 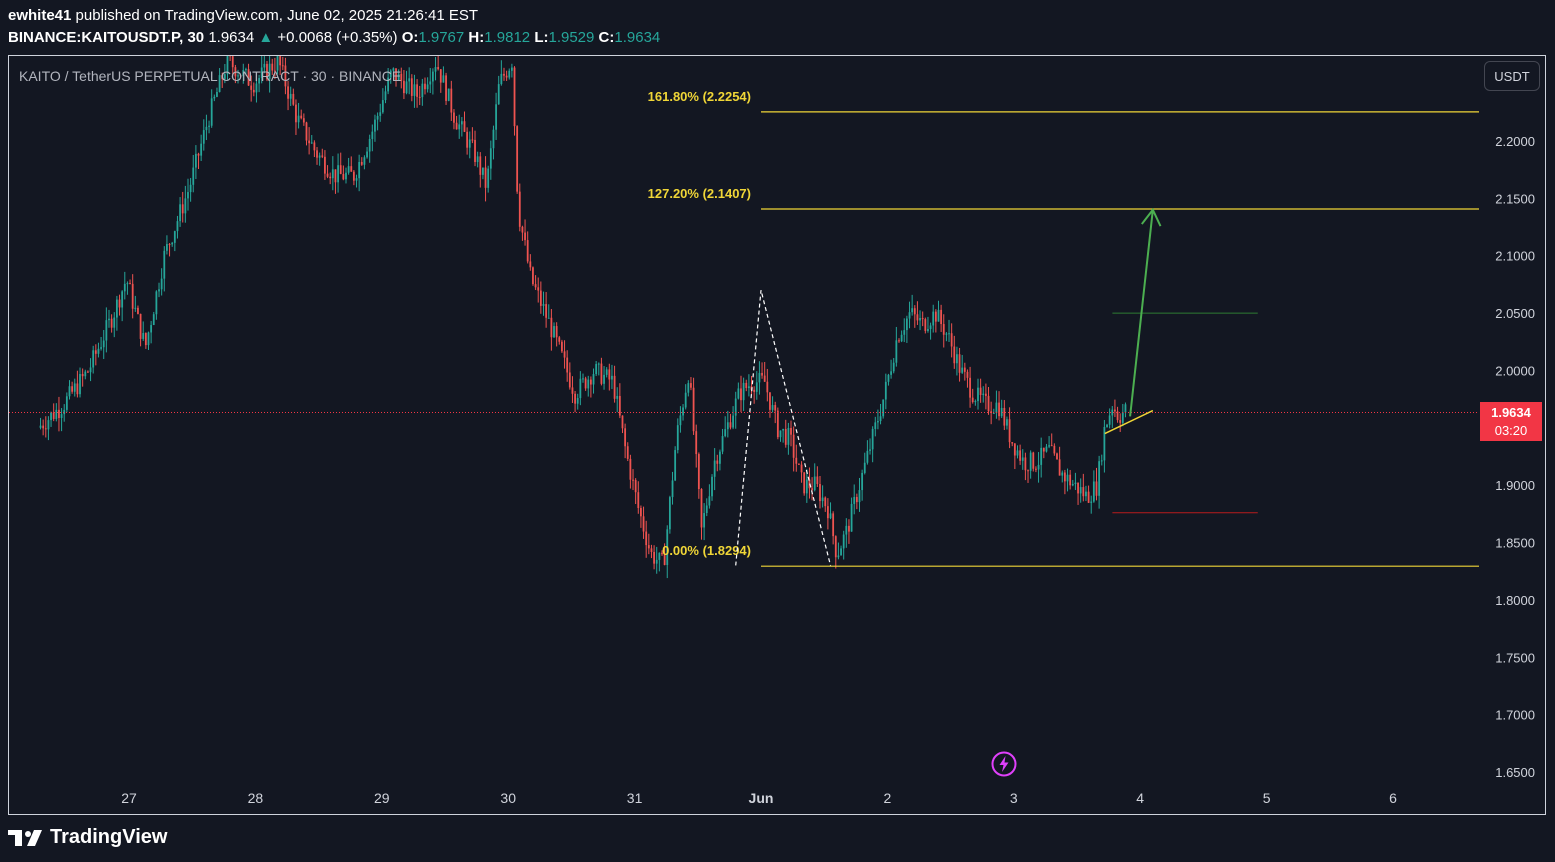 What do you see at coordinates (637, 37) in the screenshot?
I see `close-value: 1.9634` at bounding box center [637, 37].